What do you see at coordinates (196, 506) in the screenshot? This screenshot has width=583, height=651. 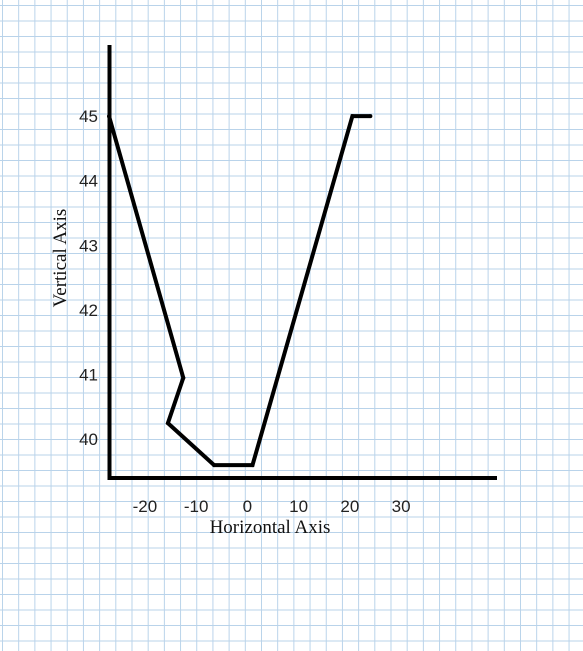 I see `x-tick-label: -10` at bounding box center [196, 506].